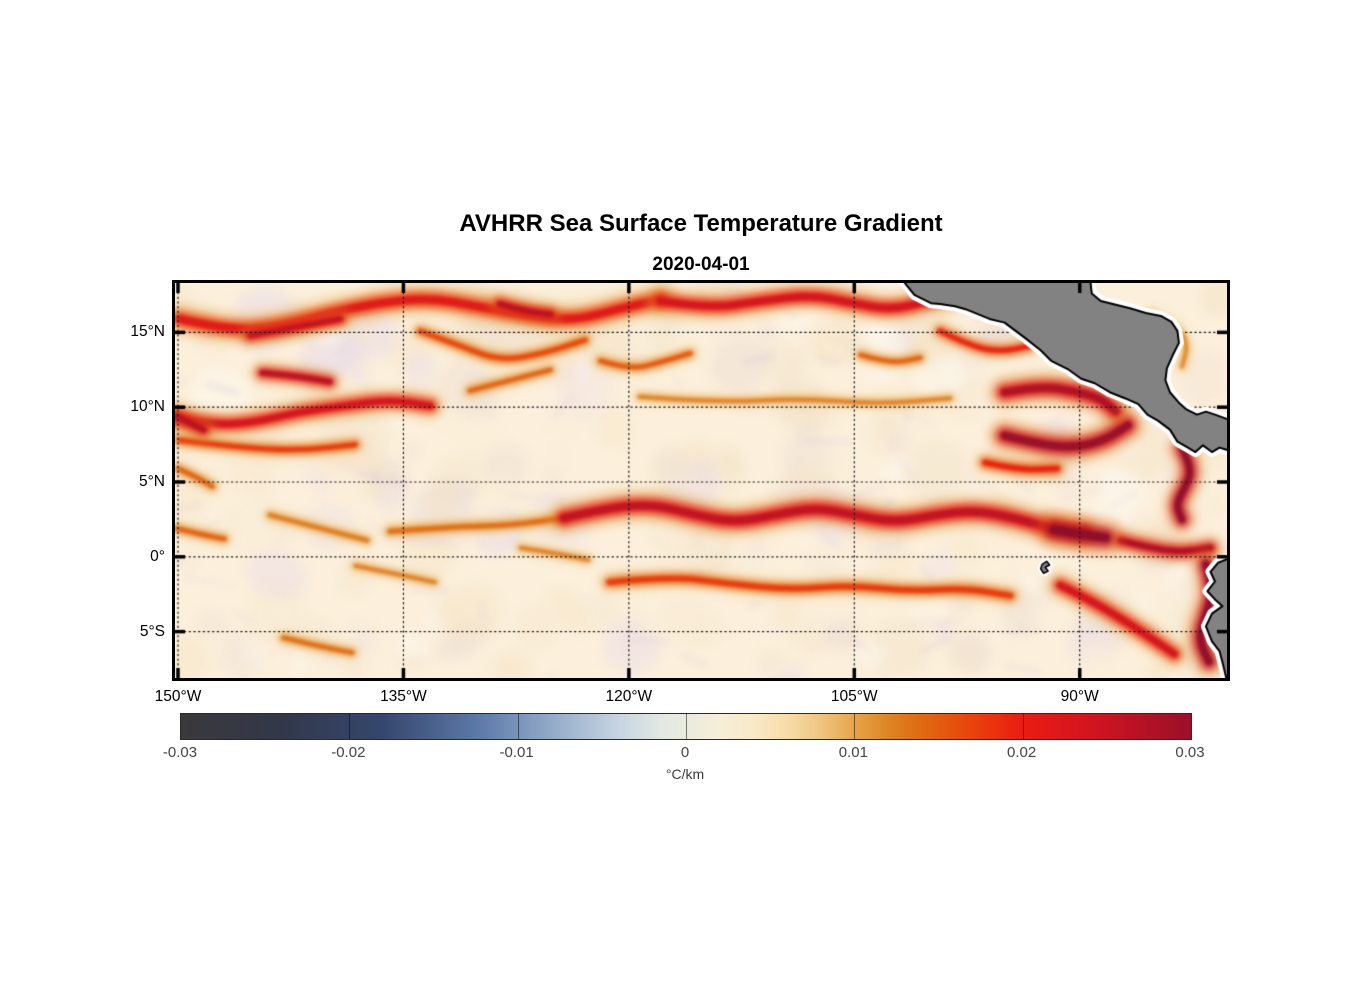 The width and height of the screenshot is (1356, 1000). Describe the element at coordinates (178, 696) in the screenshot. I see `lon-tick-label: 150°W` at that location.